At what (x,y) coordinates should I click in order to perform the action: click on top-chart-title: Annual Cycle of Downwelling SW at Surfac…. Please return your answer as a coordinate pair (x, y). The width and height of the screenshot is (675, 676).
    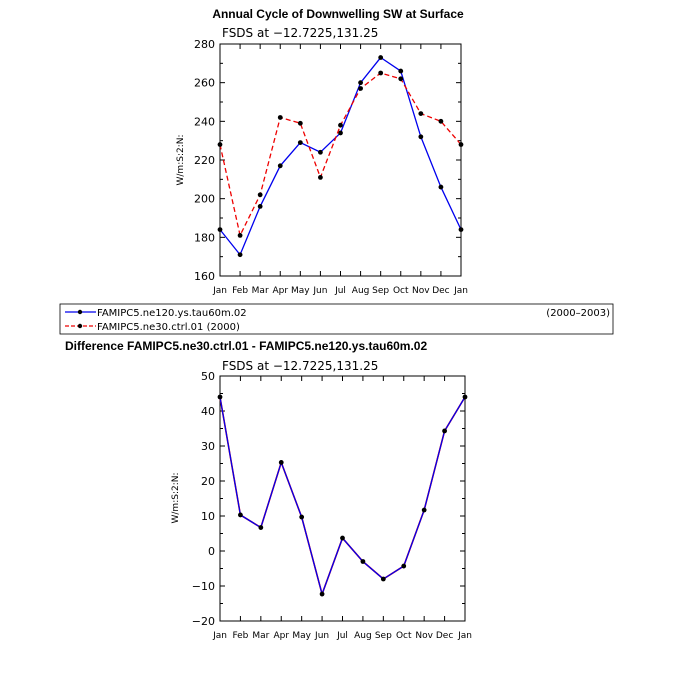
    Looking at the image, I should click on (338, 14).